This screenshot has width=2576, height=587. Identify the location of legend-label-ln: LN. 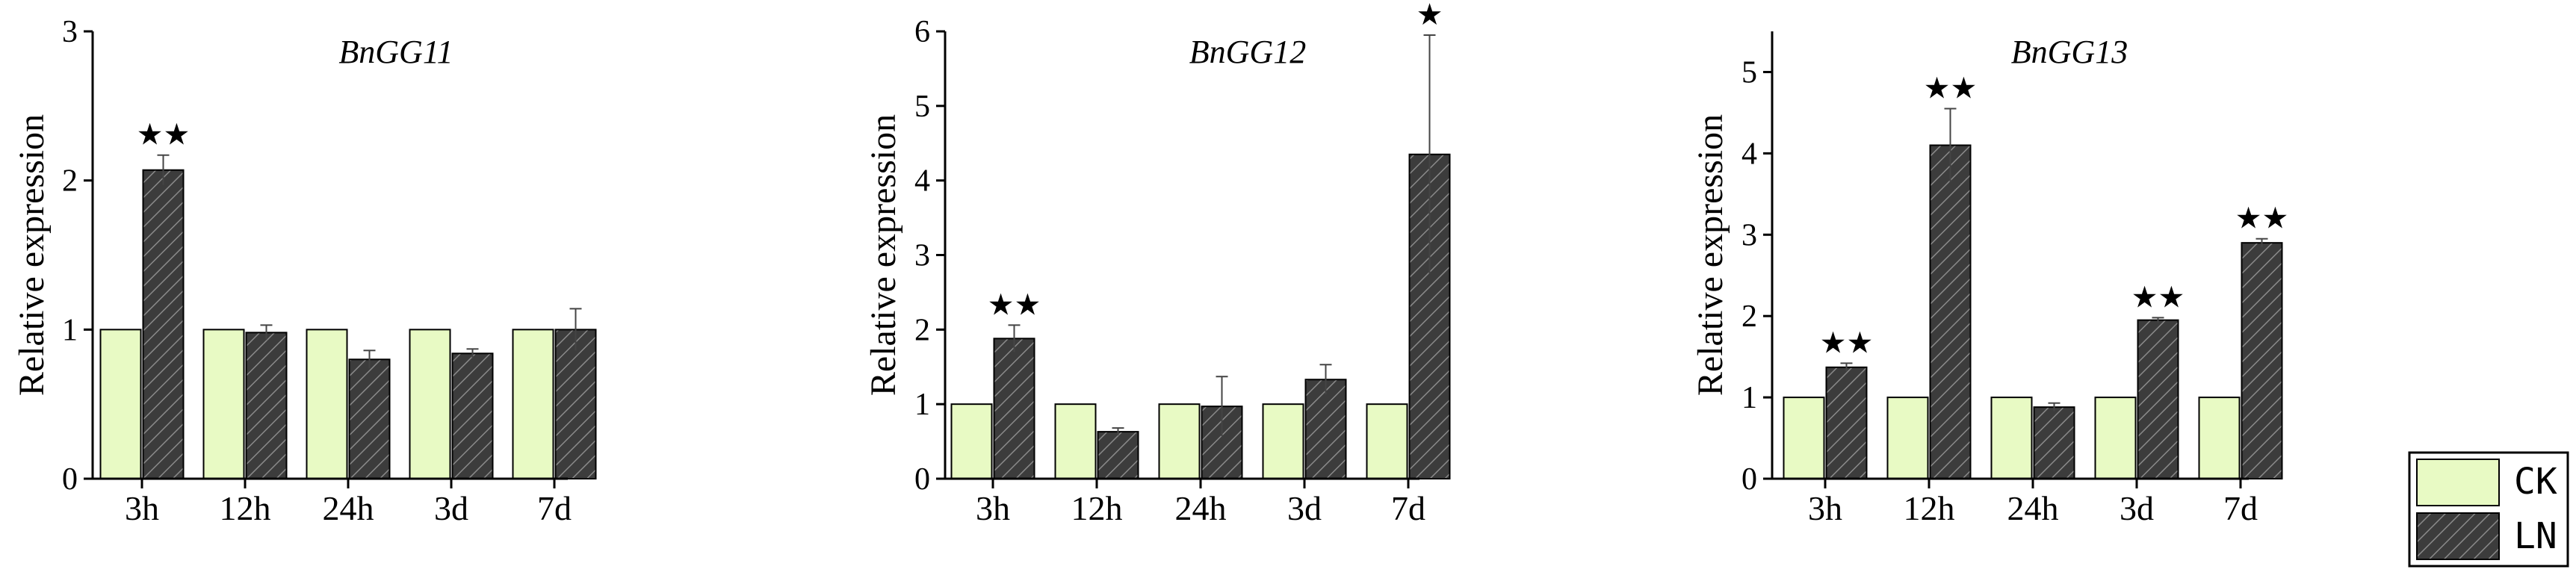
(2535, 536).